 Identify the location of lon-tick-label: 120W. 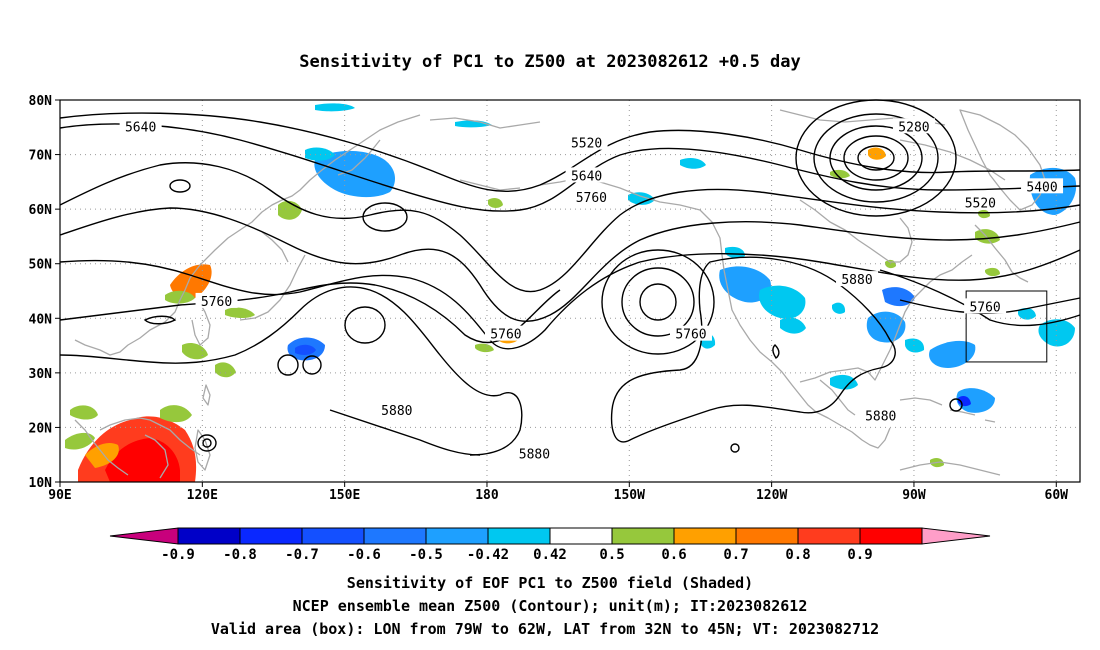
(771, 495).